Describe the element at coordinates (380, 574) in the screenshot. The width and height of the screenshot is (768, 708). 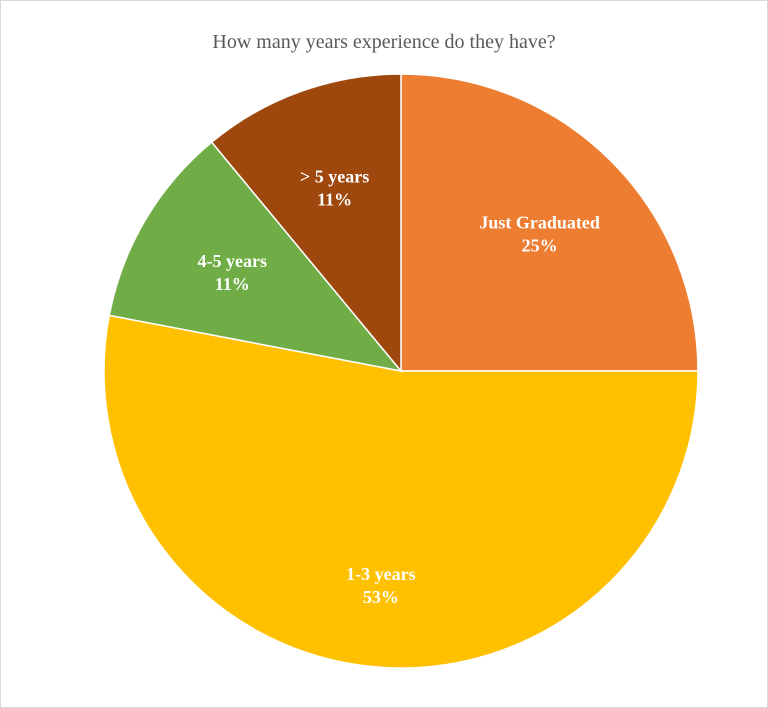
I see `slice-category-label: 1-3 years` at that location.